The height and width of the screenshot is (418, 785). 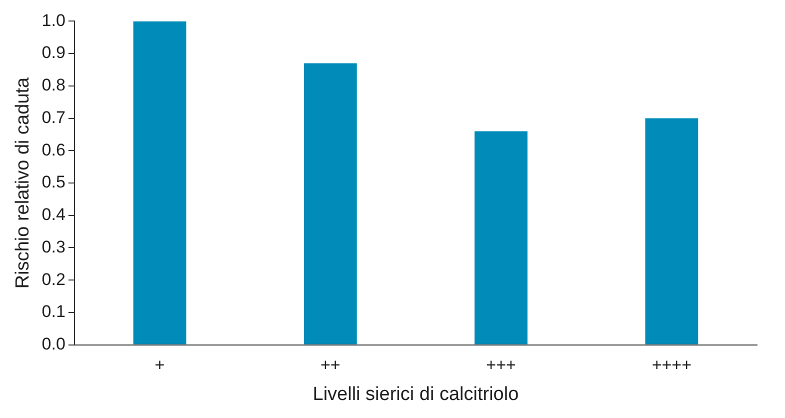 I want to click on y-tick-label: 0.6, so click(x=54, y=150).